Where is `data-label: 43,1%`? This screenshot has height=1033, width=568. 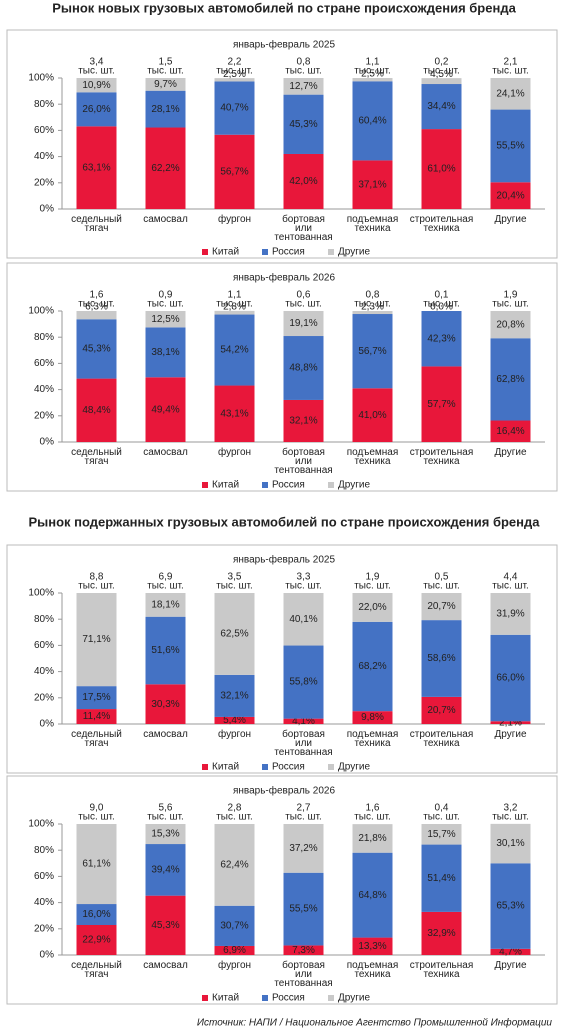
data-label: 43,1% is located at coordinates (234, 413).